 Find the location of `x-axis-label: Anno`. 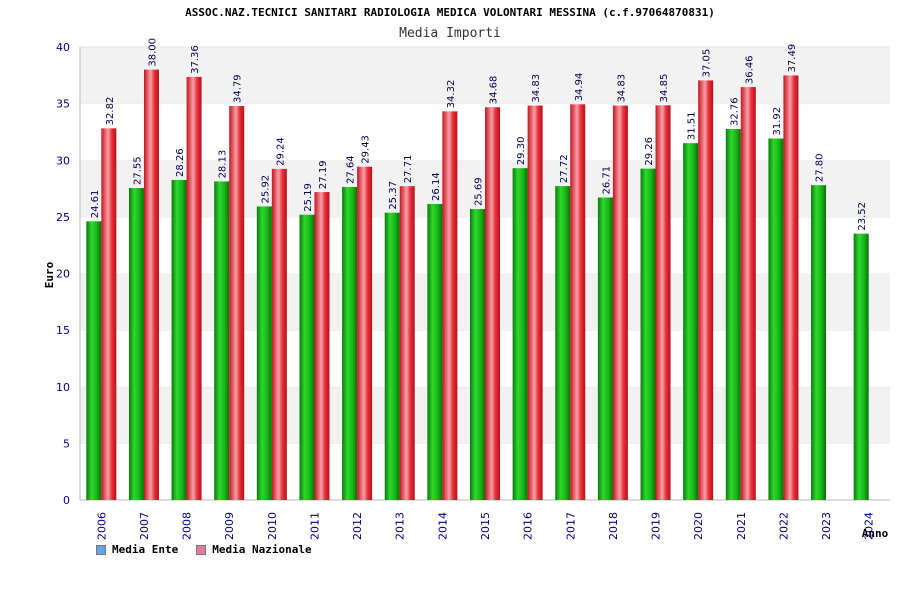

x-axis-label: Anno is located at coordinates (875, 533).